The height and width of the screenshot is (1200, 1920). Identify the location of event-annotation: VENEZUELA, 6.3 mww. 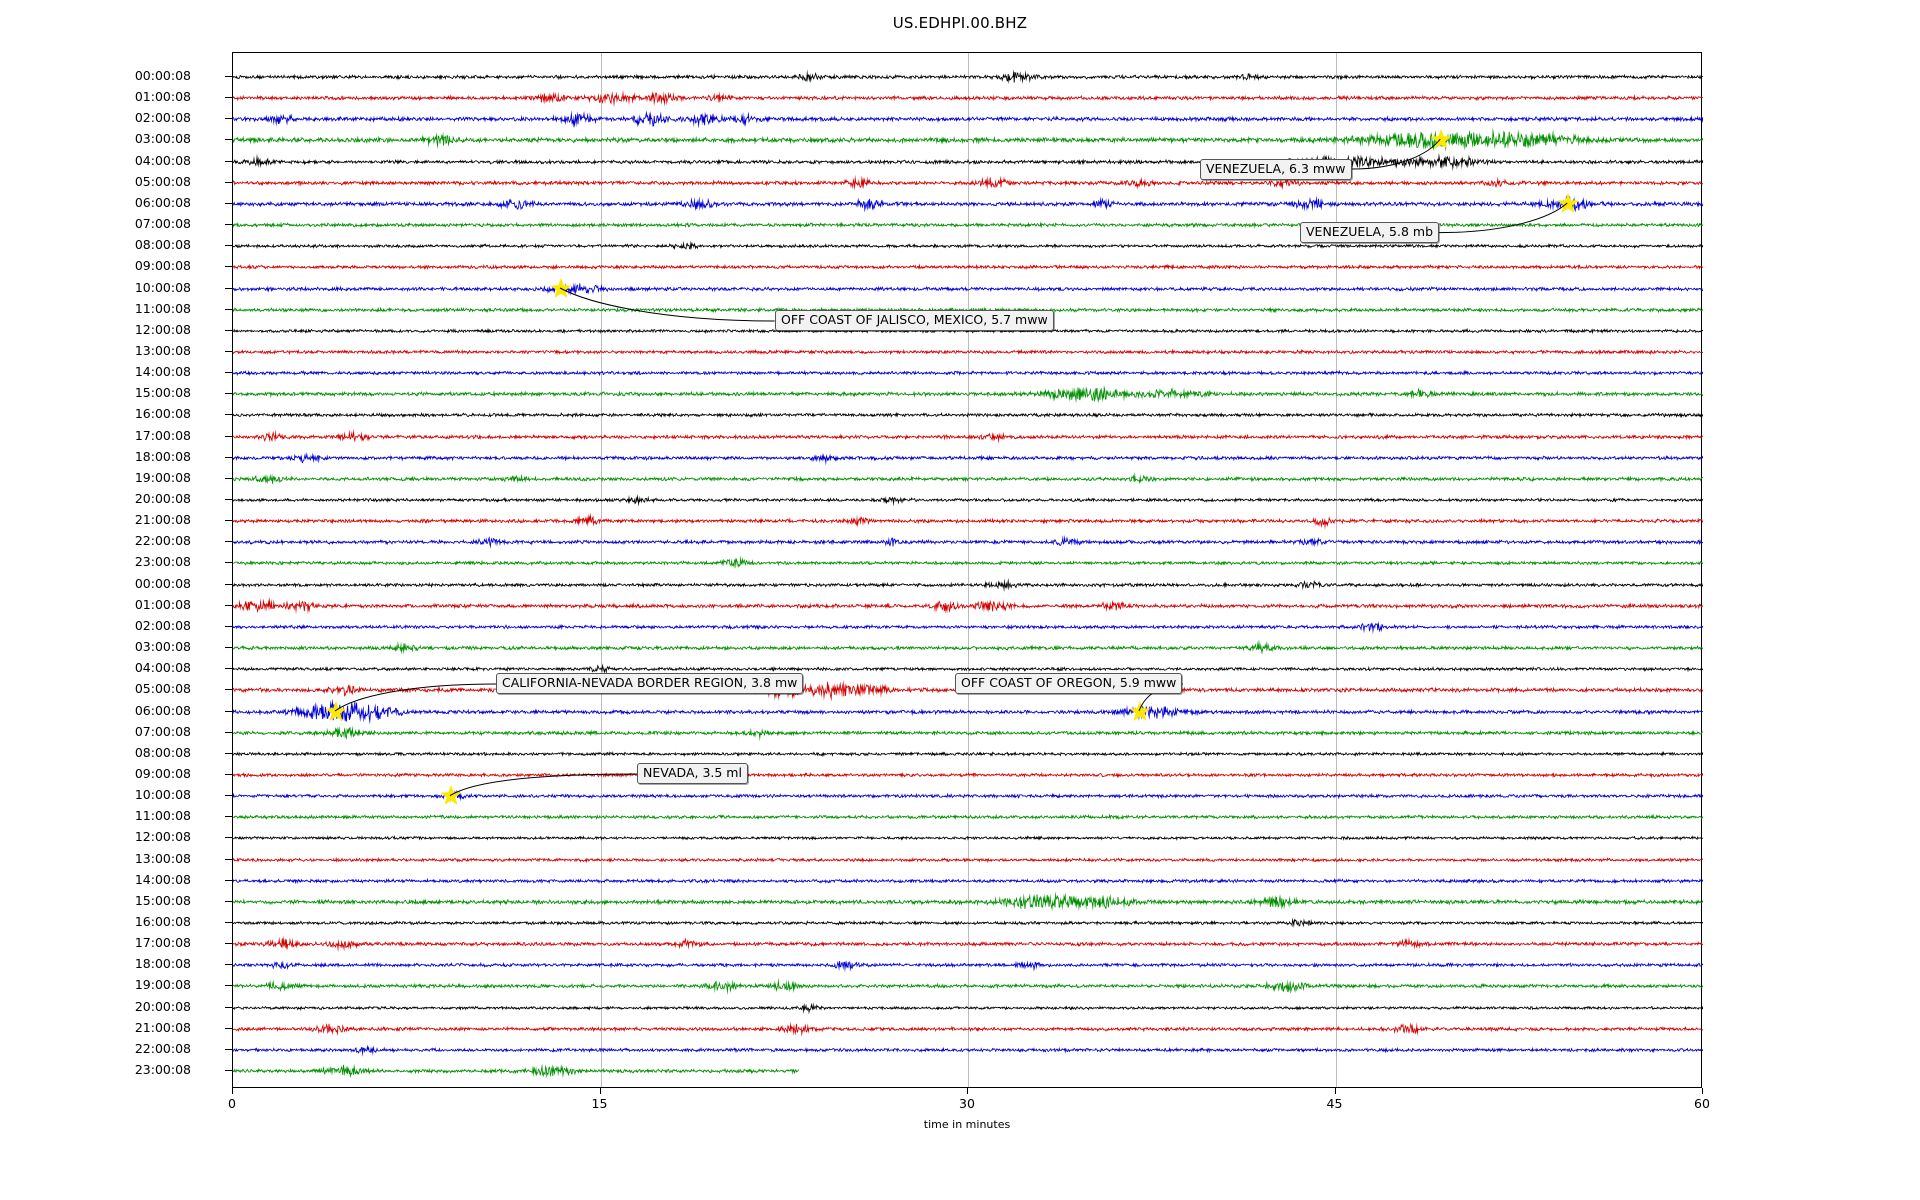
(1276, 169).